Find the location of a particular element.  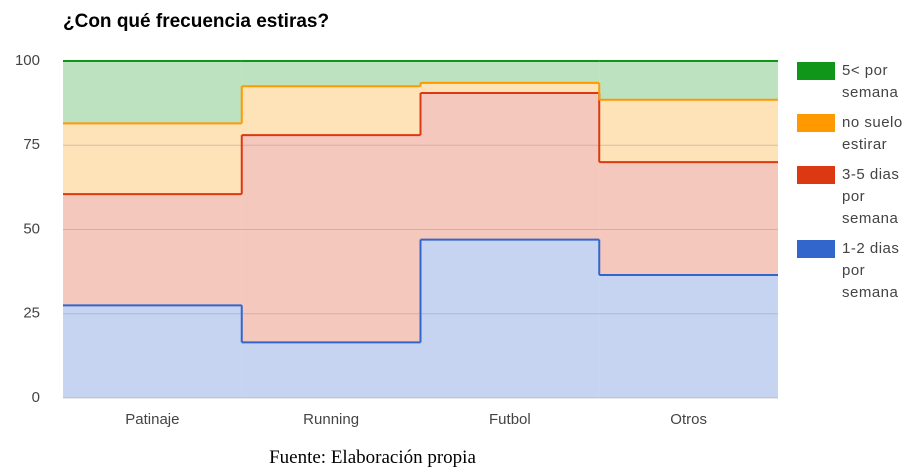

legend-label: 1-2 dias por semana is located at coordinates (871, 270).